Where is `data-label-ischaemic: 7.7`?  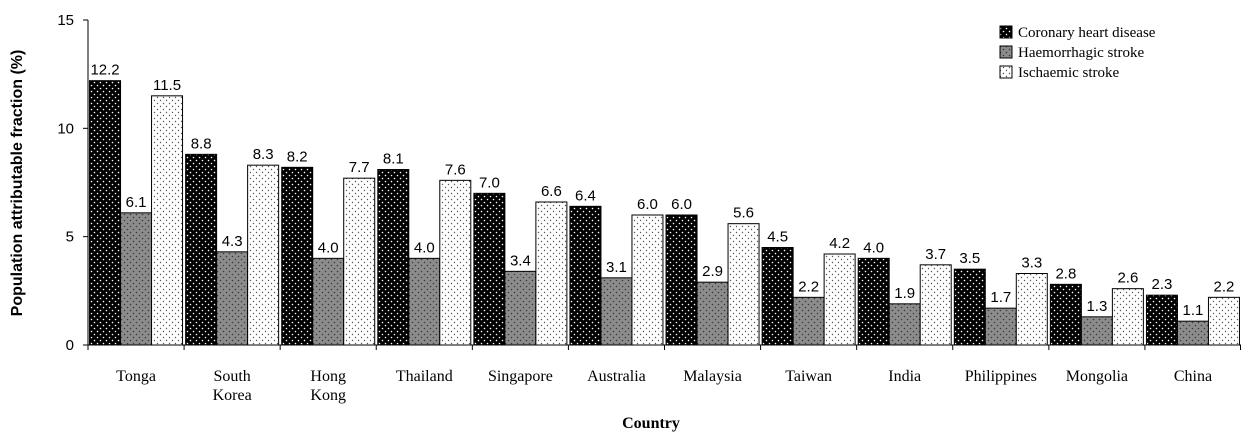
data-label-ischaemic: 7.7 is located at coordinates (359, 167).